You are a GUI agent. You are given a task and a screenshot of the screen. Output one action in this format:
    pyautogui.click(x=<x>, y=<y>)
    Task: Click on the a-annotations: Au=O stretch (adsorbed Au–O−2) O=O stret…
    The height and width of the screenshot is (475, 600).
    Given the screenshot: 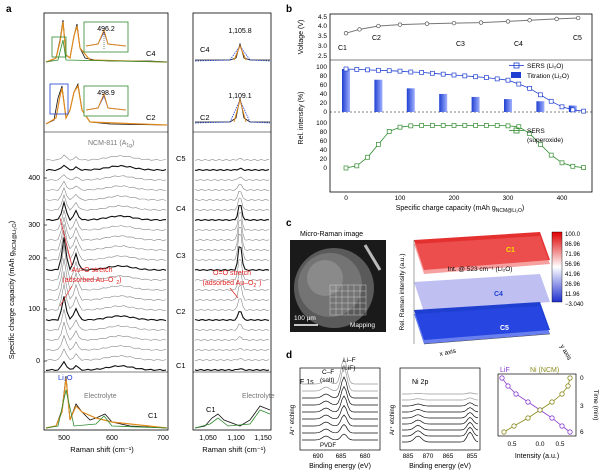 What is the action you would take?
    pyautogui.click(x=161, y=278)
    